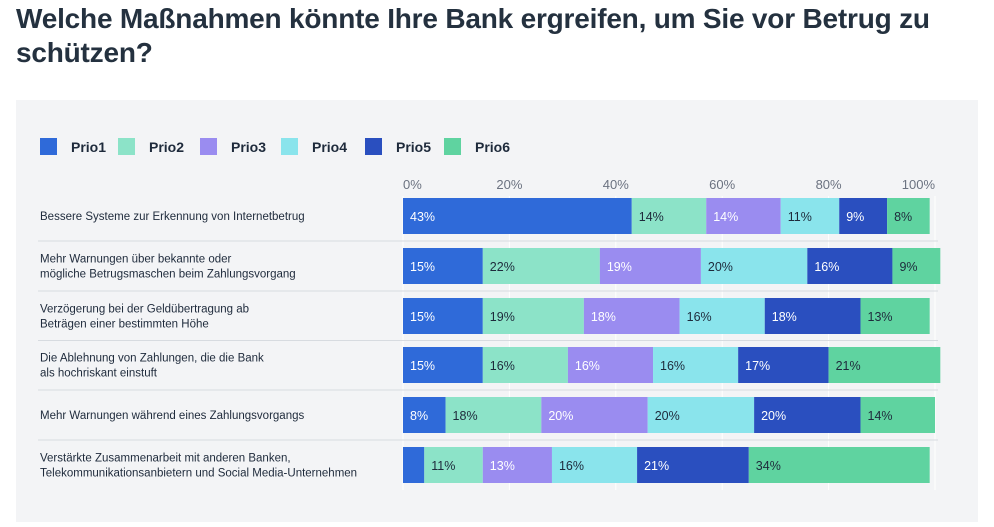 The height and width of the screenshot is (527, 994). I want to click on data-label: 22%, so click(502, 267).